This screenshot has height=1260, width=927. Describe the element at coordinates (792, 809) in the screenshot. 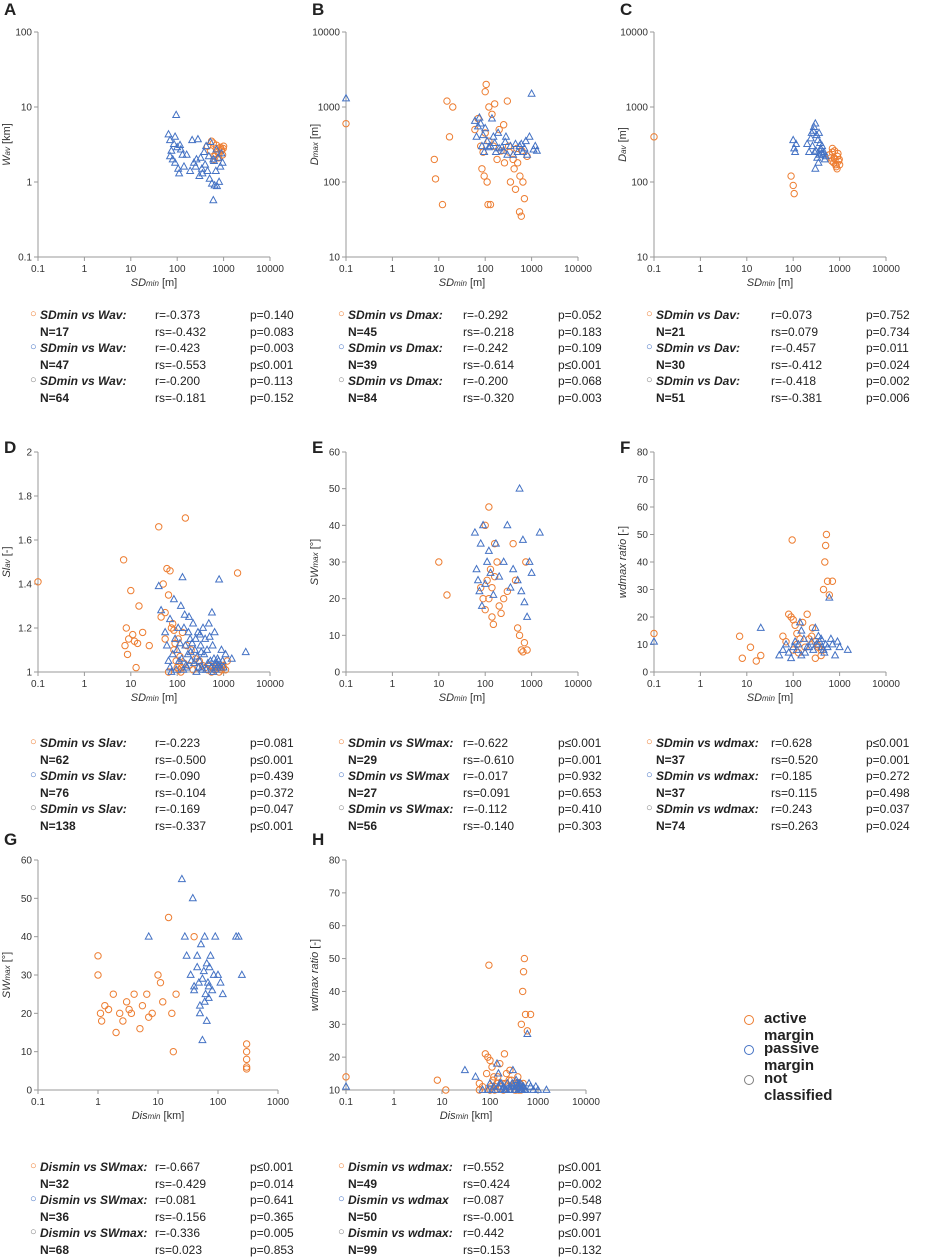

I see `stat-r: r=0.243` at that location.